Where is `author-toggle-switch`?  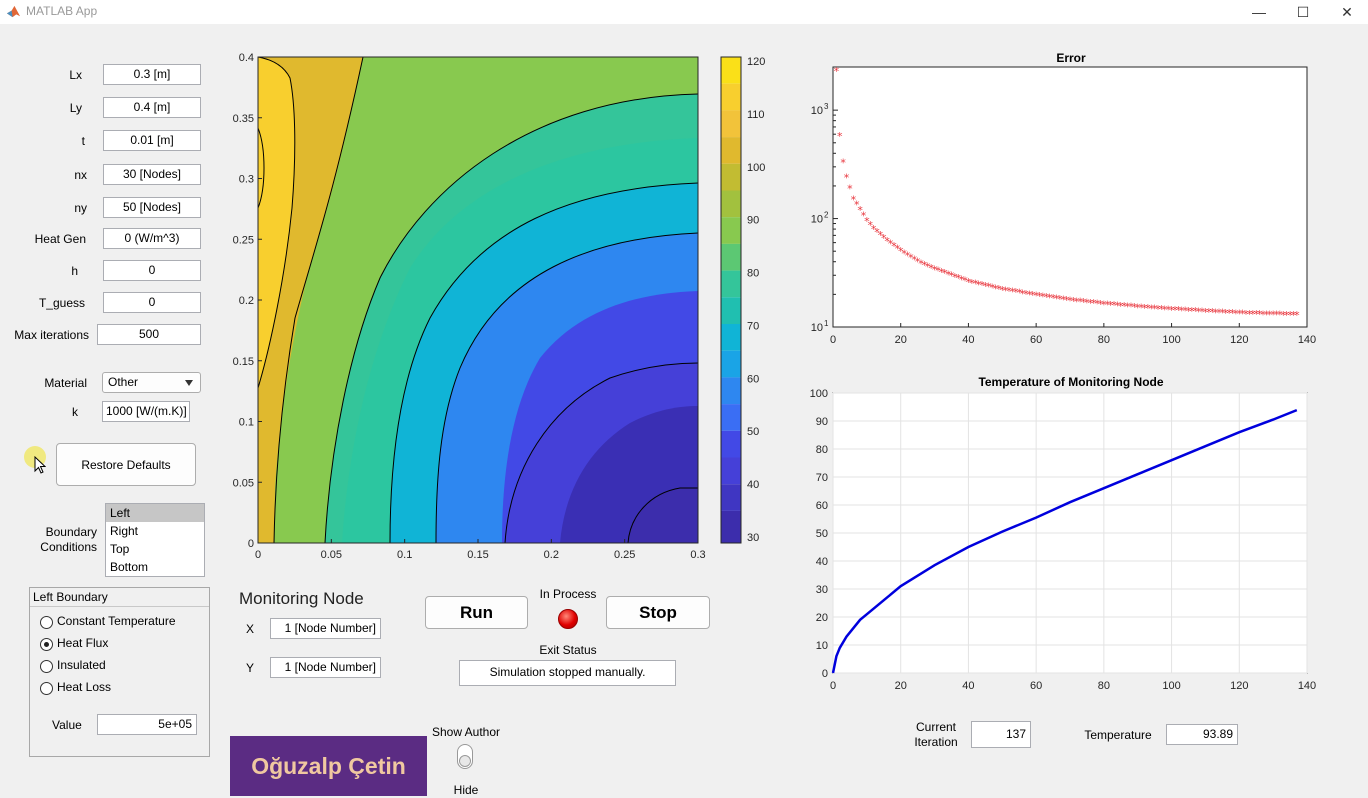 author-toggle-switch is located at coordinates (465, 756).